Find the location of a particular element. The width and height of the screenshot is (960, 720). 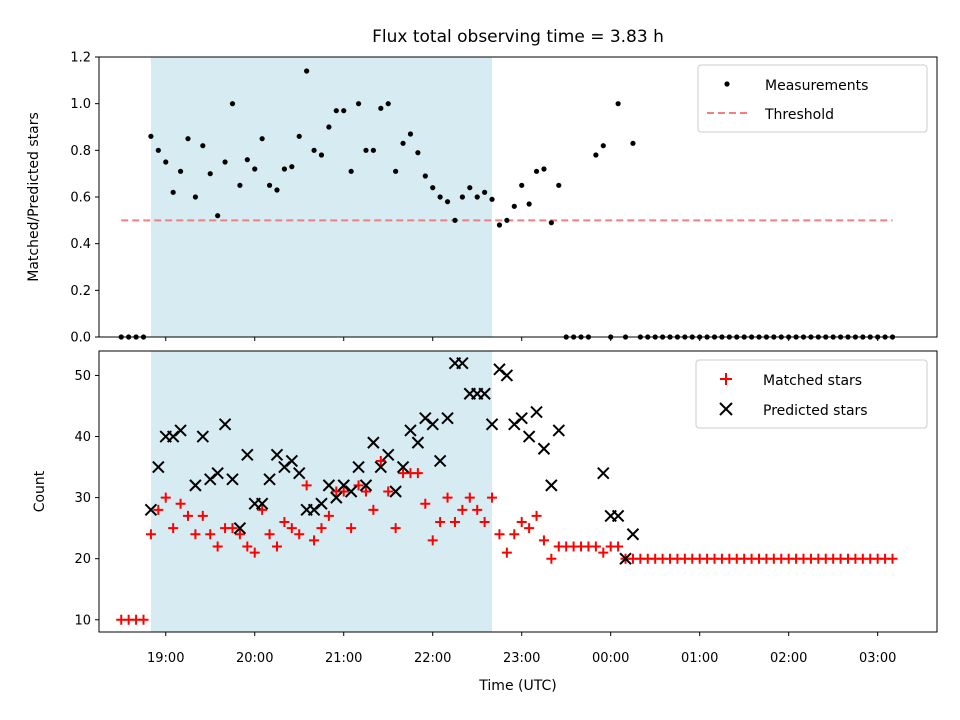

chart-title: Flux total observing time = 3.83 h is located at coordinates (518, 37).